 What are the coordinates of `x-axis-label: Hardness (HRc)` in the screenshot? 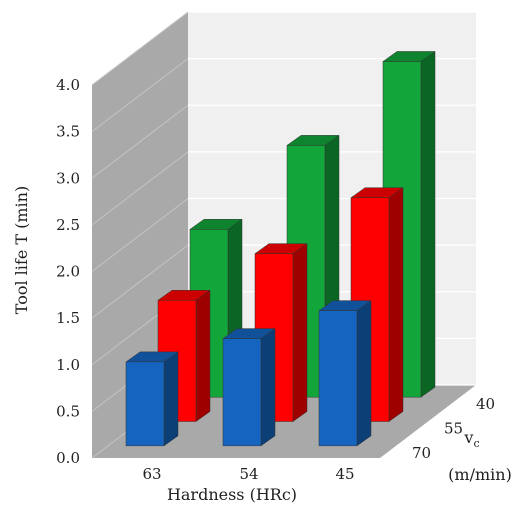 It's located at (232, 494).